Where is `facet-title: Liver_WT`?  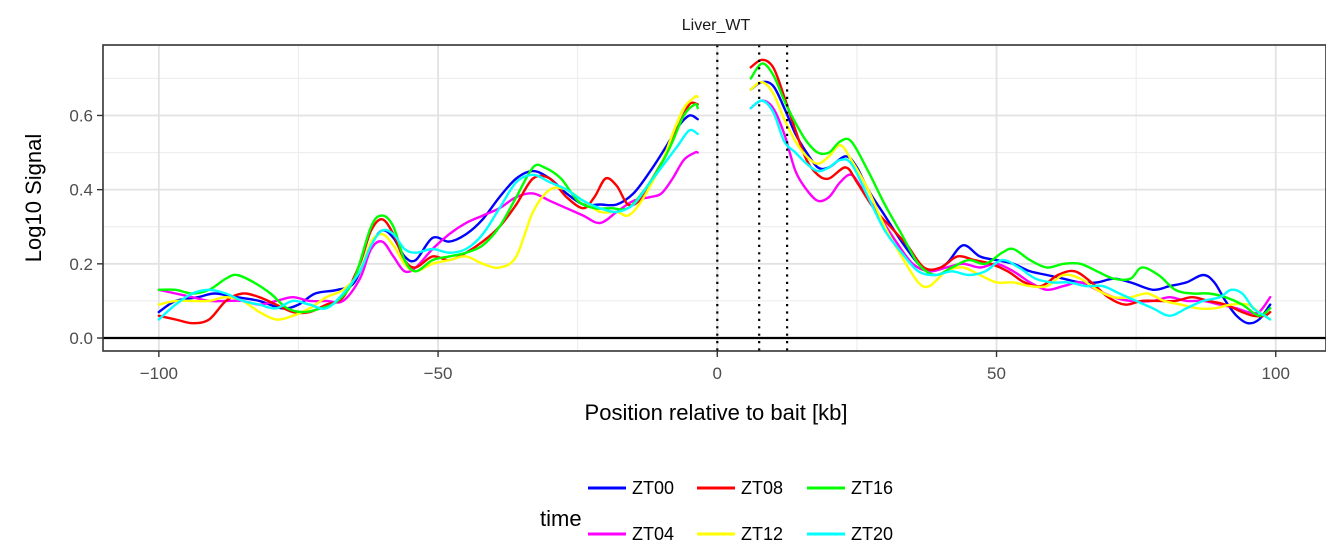
facet-title: Liver_WT is located at coordinates (716, 25).